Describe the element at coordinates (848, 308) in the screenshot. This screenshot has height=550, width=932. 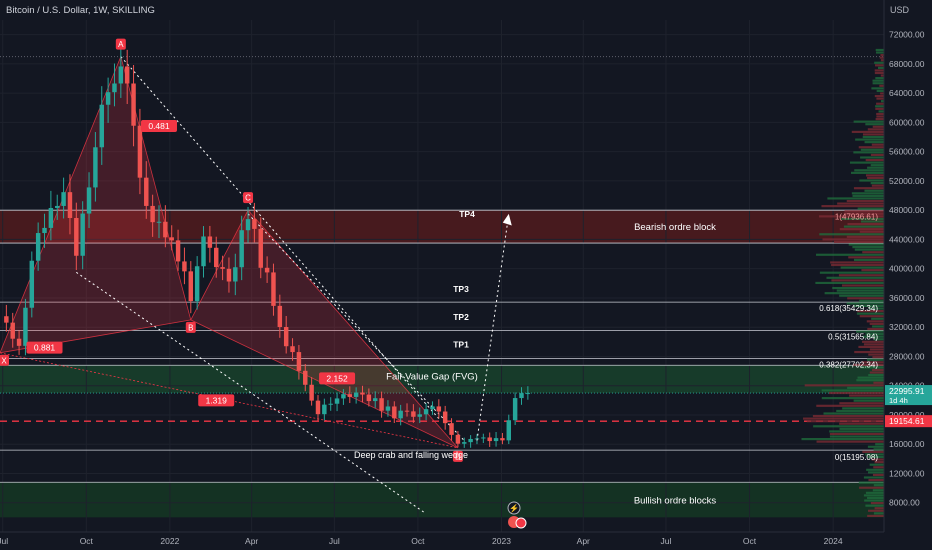
I see `fib-label: 0.618(35429.34)` at that location.